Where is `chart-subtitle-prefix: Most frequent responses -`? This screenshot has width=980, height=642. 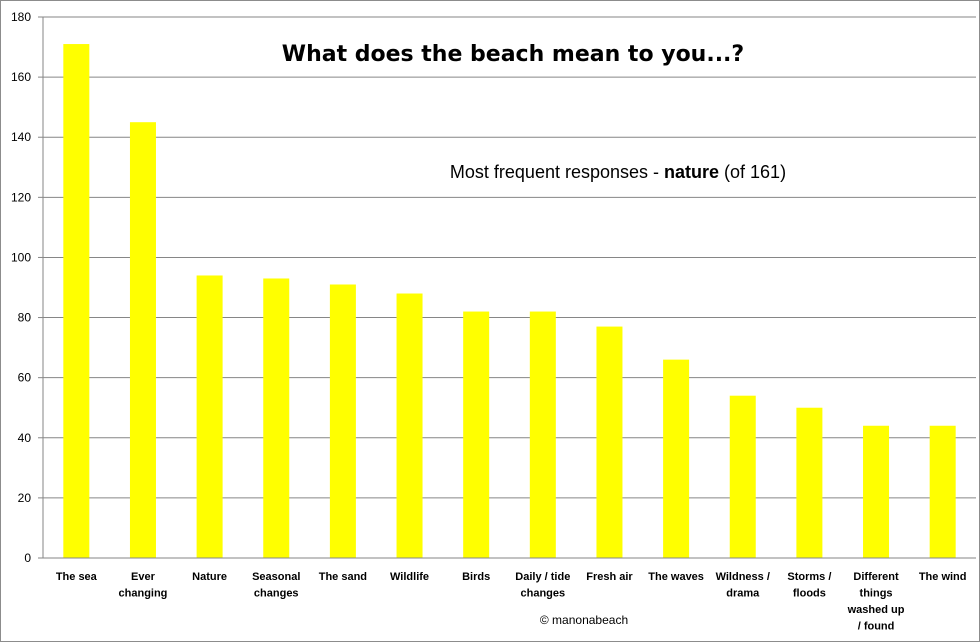 chart-subtitle-prefix: Most frequent responses - is located at coordinates (557, 172).